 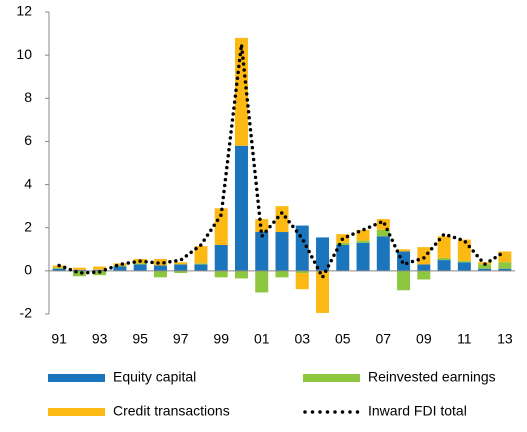 What do you see at coordinates (24, 11) in the screenshot?
I see `y-tick-label: 12` at bounding box center [24, 11].